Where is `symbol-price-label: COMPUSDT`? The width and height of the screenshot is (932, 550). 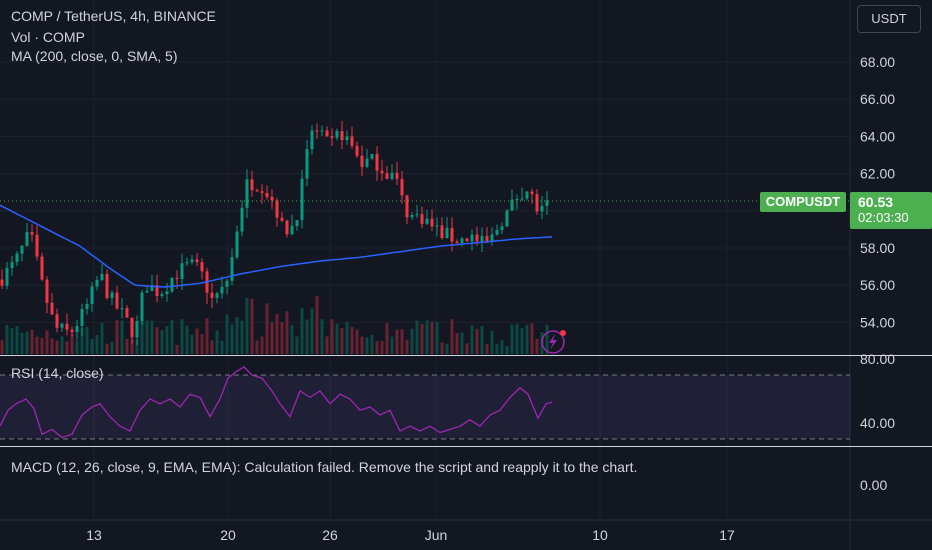
symbol-price-label: COMPUSDT is located at coordinates (803, 202).